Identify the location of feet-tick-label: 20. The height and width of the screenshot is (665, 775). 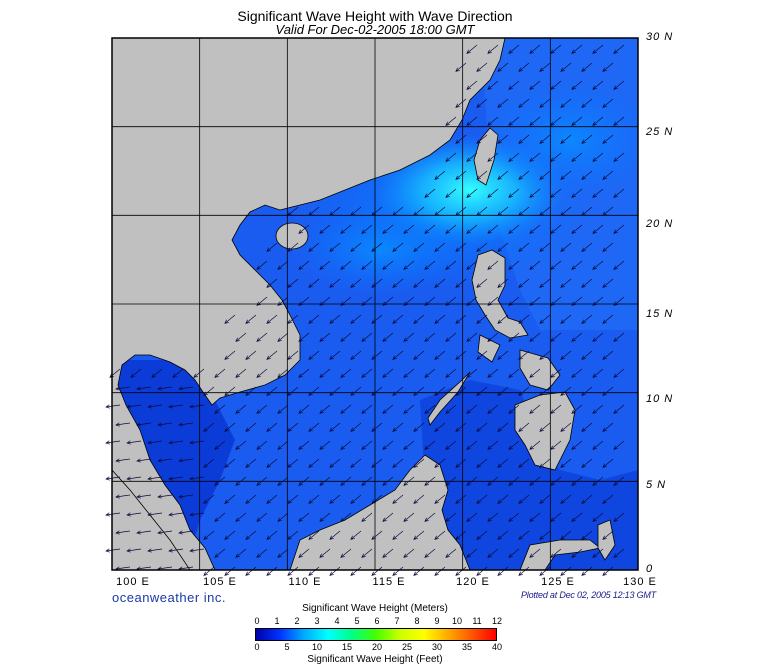
(377, 647).